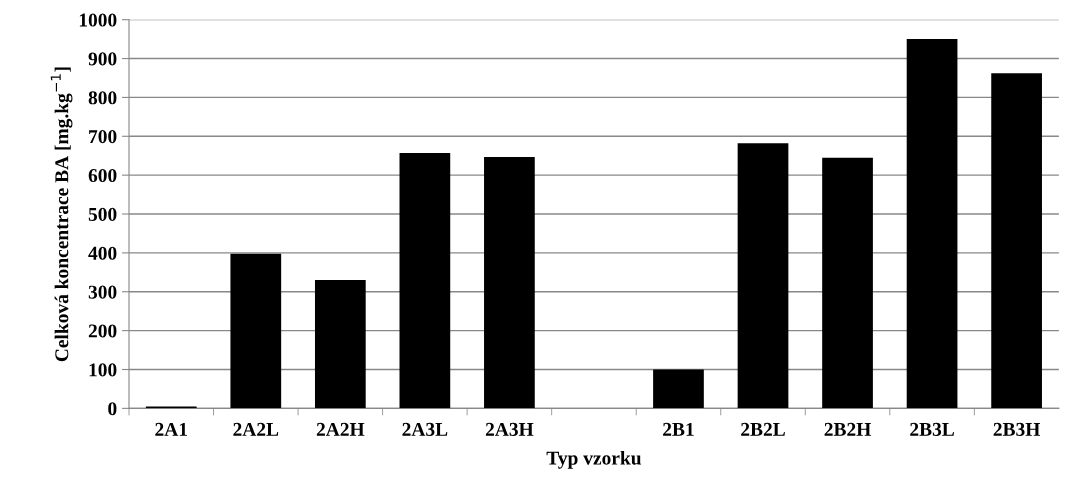 Image resolution: width=1075 pixels, height=492 pixels. What do you see at coordinates (102, 331) in the screenshot?
I see `y-tick-label: 200` at bounding box center [102, 331].